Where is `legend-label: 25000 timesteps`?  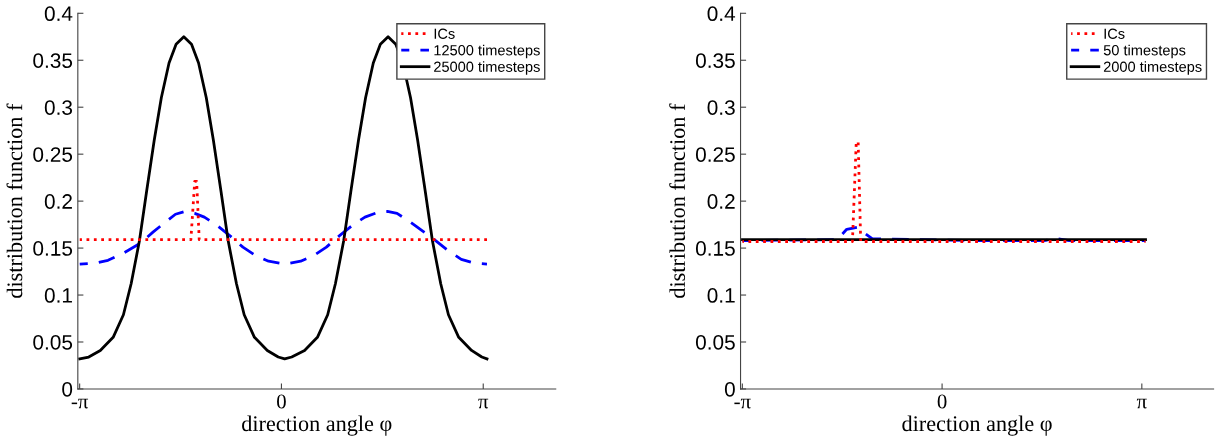
legend-label: 25000 timesteps is located at coordinates (487, 68).